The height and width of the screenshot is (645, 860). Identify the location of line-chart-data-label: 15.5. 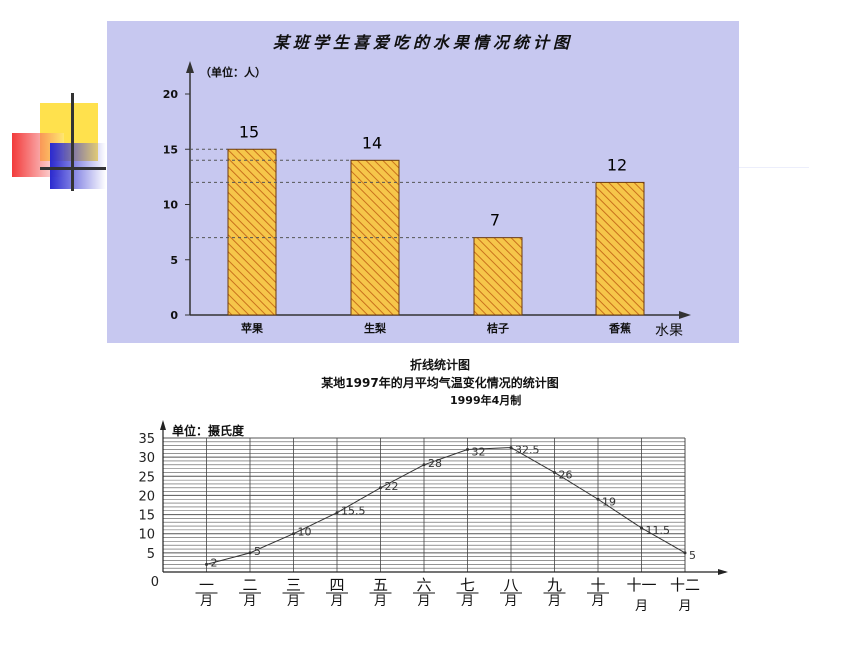
(353, 511).